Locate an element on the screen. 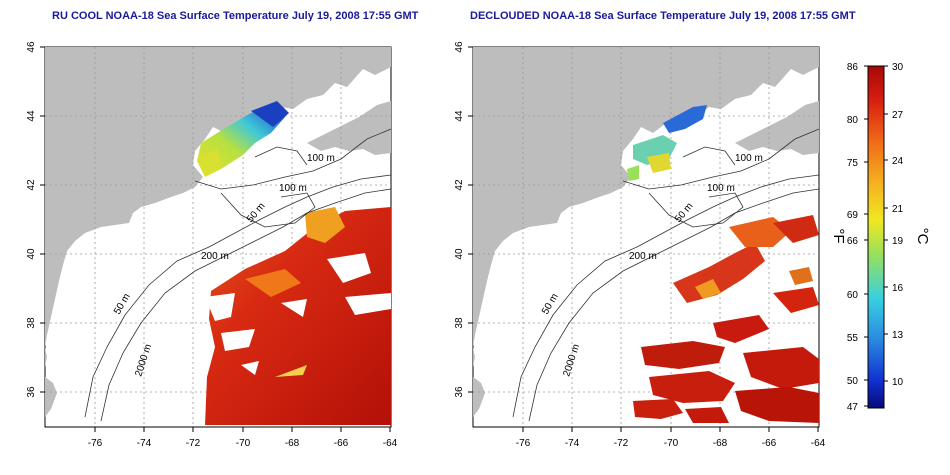 The width and height of the screenshot is (950, 475). colorbar-f-label: 50 is located at coordinates (853, 381).